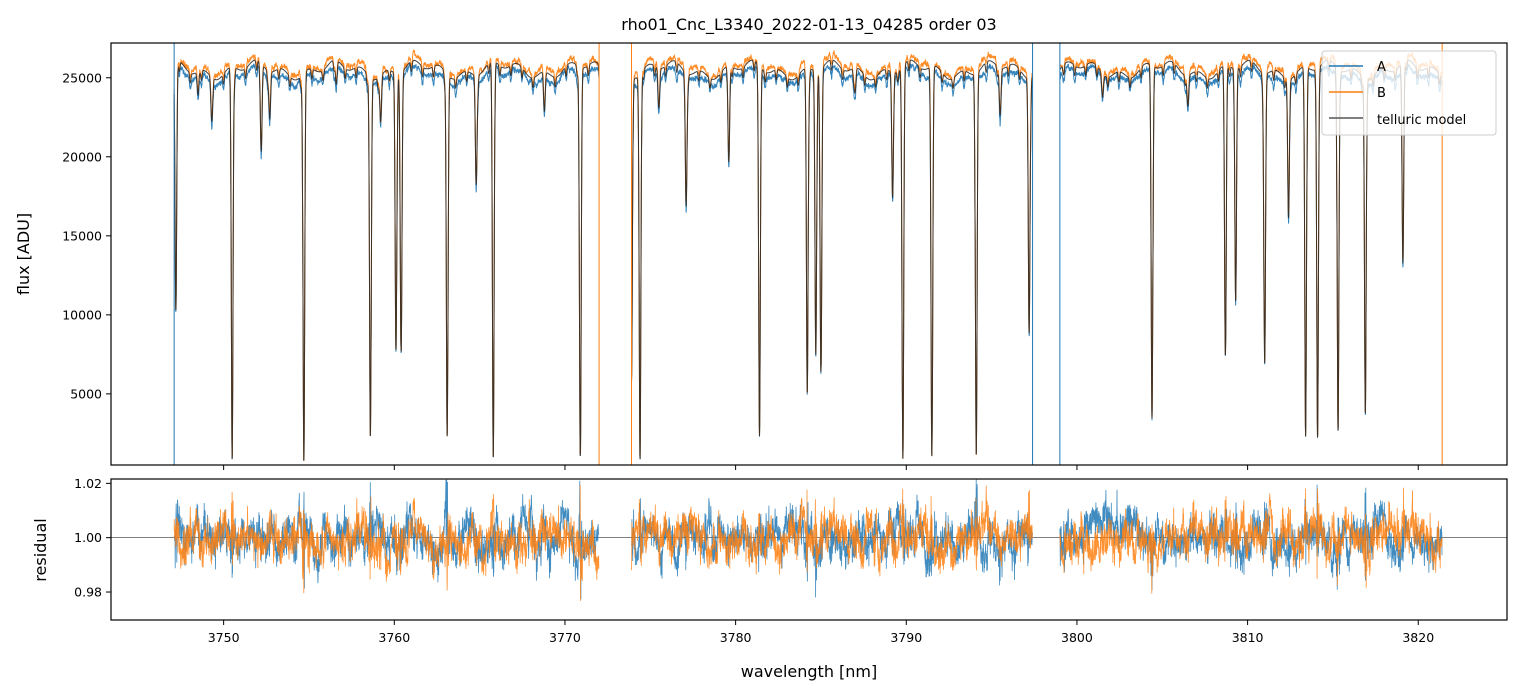 The width and height of the screenshot is (1520, 700). I want to click on top-y-tick-label: 5000, so click(86, 393).